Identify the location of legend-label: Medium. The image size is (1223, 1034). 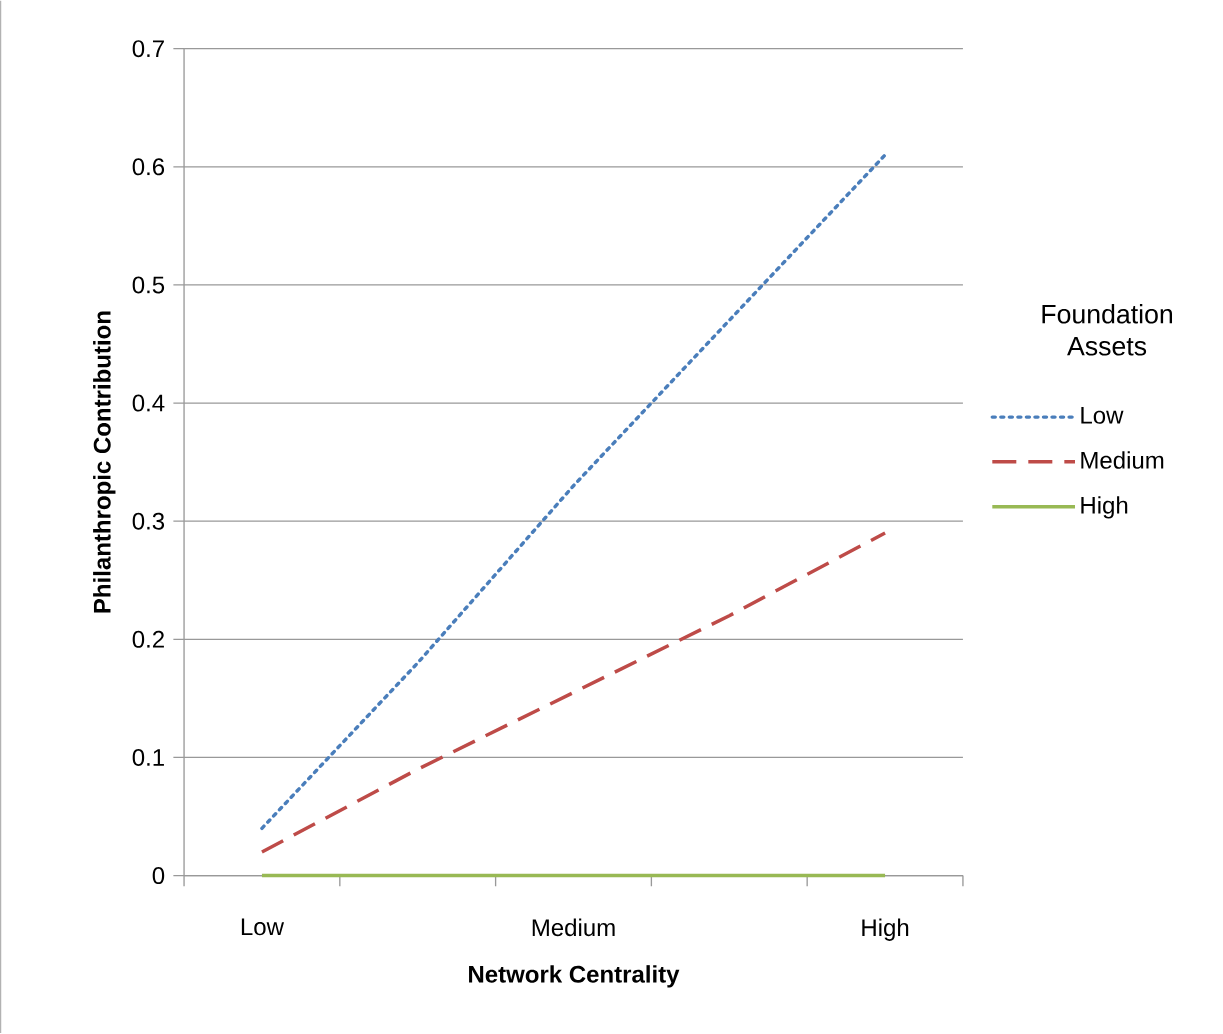
(1122, 460).